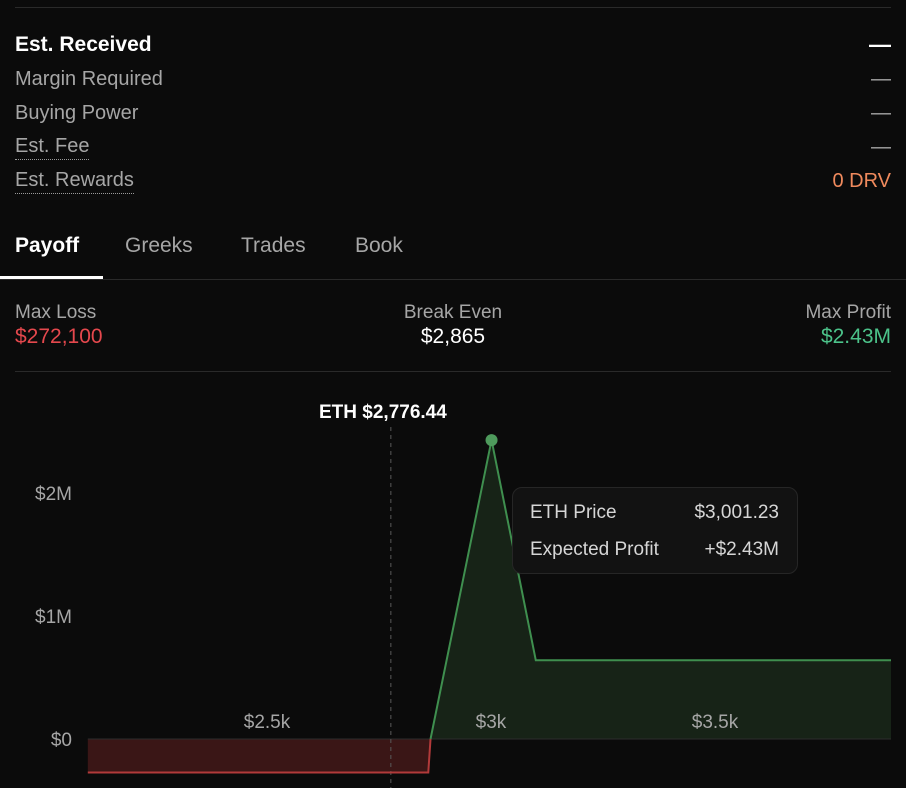 Image resolution: width=906 pixels, height=788 pixels. Describe the element at coordinates (52, 147) in the screenshot. I see `est-fee-label: Est. Fee` at that location.